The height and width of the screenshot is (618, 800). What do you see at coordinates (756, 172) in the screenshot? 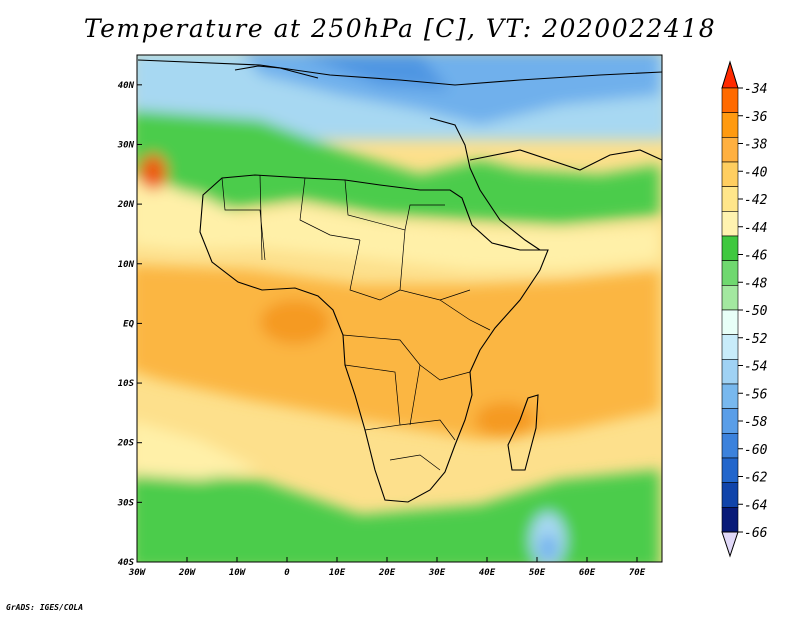
I see `colorbar-label: -40` at bounding box center [756, 172].